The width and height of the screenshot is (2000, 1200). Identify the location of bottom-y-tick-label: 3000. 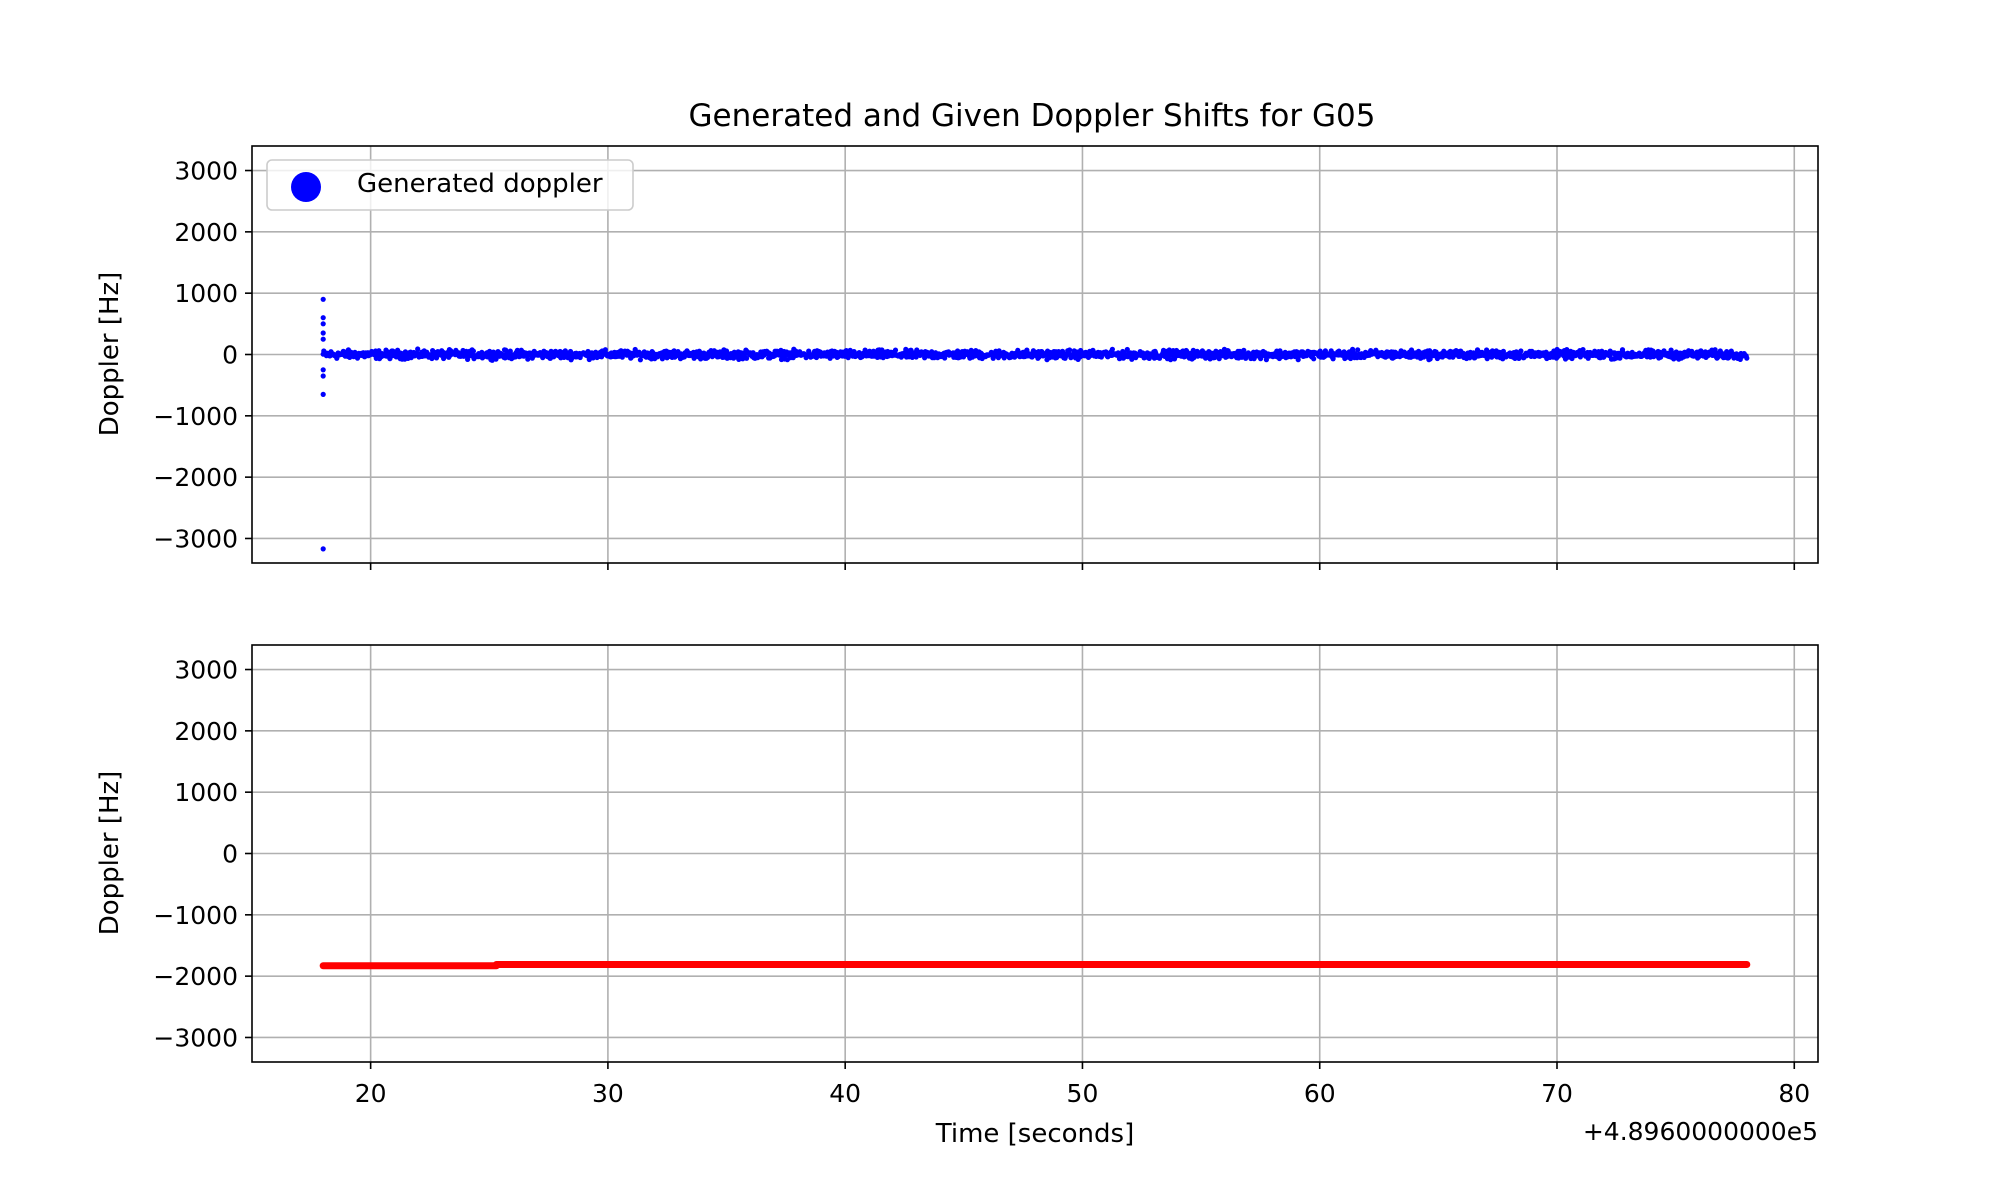
(206, 670).